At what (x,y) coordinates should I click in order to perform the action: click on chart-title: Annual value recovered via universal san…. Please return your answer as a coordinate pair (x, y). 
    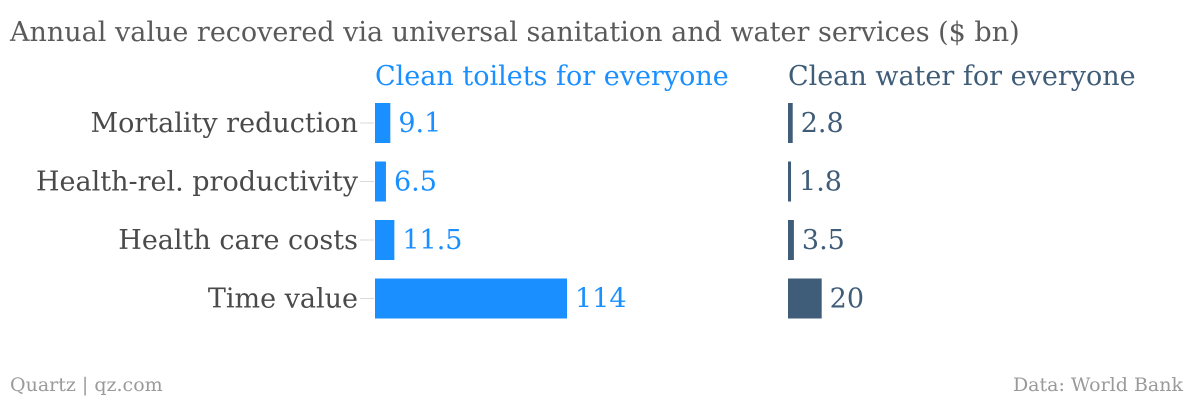
    Looking at the image, I should click on (514, 32).